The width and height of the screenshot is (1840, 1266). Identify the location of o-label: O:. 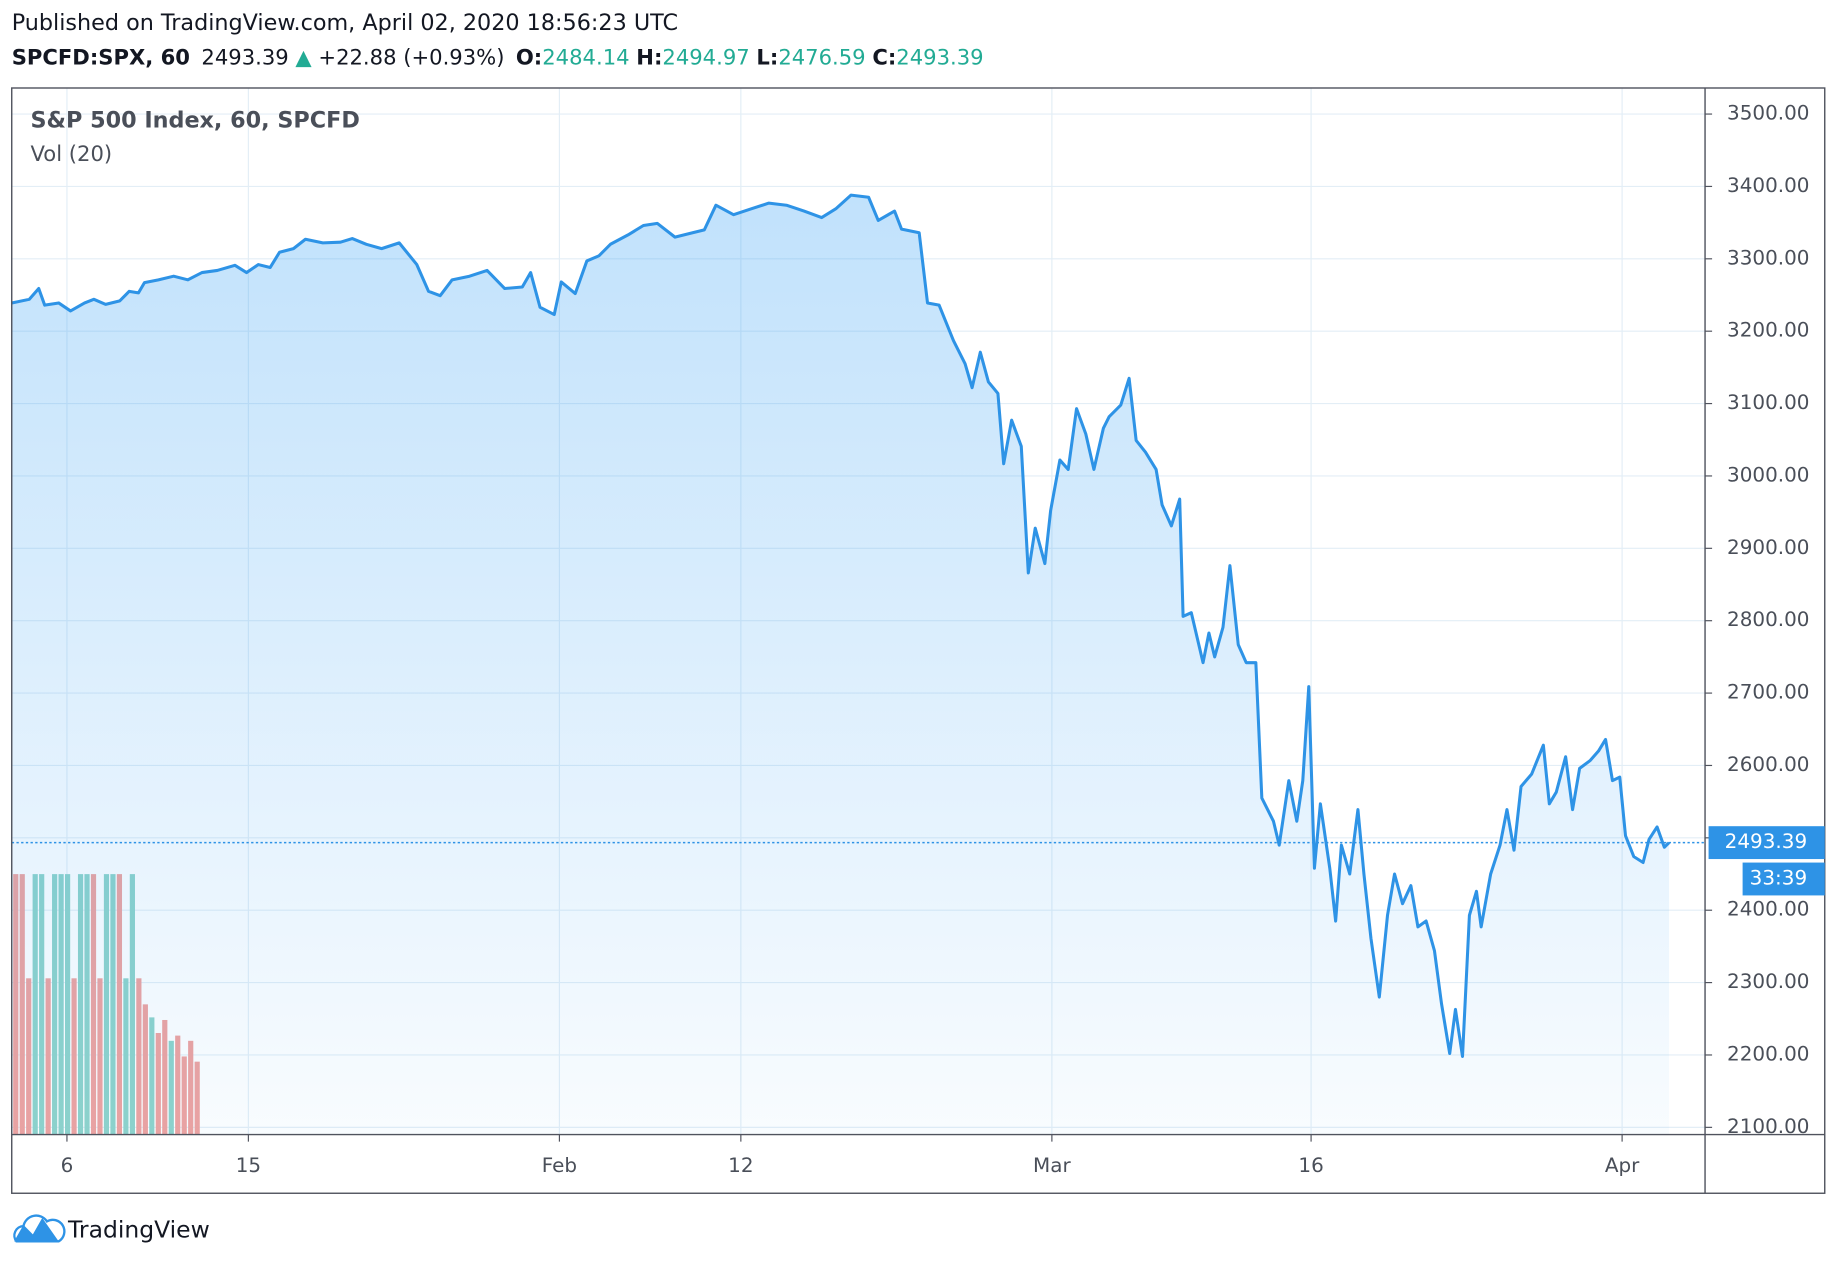
(529, 57).